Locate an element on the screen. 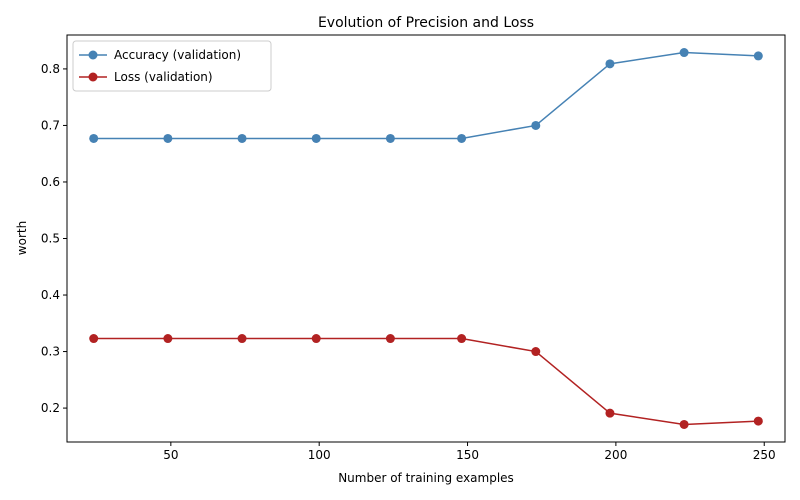 Image resolution: width=800 pixels, height=500 pixels. x-axis: 50 100 150 200 250 is located at coordinates (469, 452).